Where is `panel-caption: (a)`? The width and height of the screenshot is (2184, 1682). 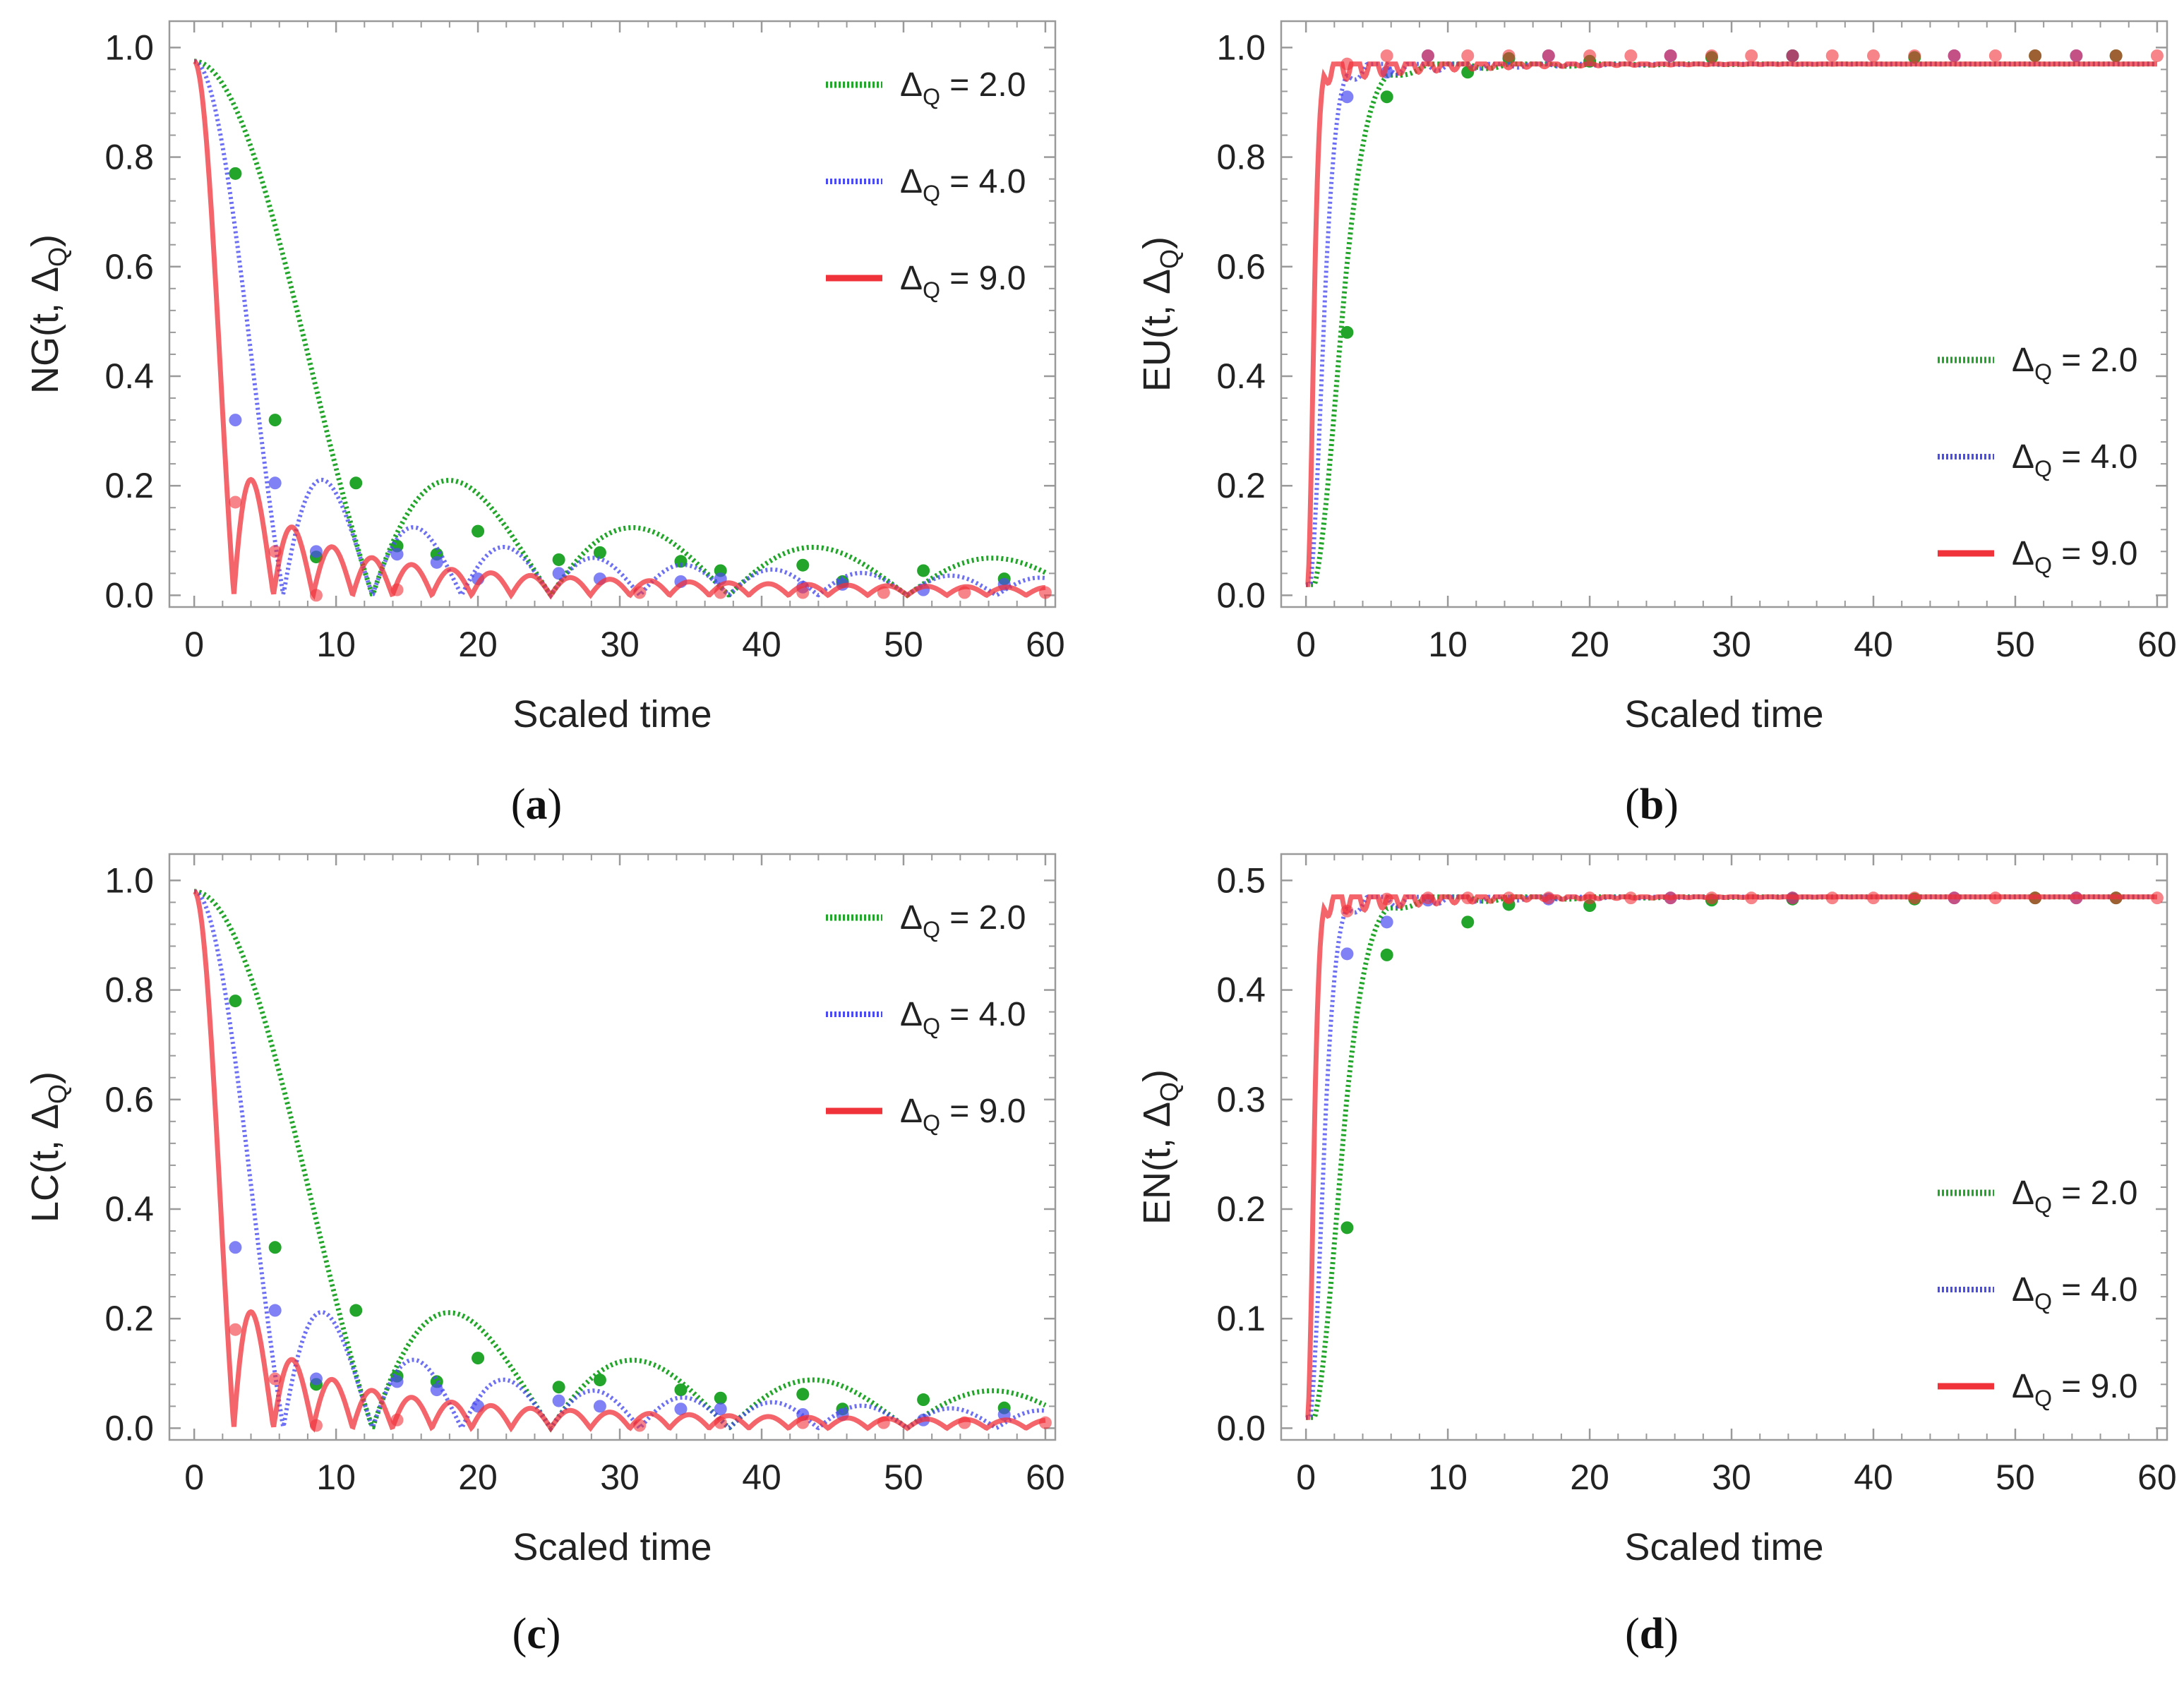 panel-caption: (a) is located at coordinates (537, 805).